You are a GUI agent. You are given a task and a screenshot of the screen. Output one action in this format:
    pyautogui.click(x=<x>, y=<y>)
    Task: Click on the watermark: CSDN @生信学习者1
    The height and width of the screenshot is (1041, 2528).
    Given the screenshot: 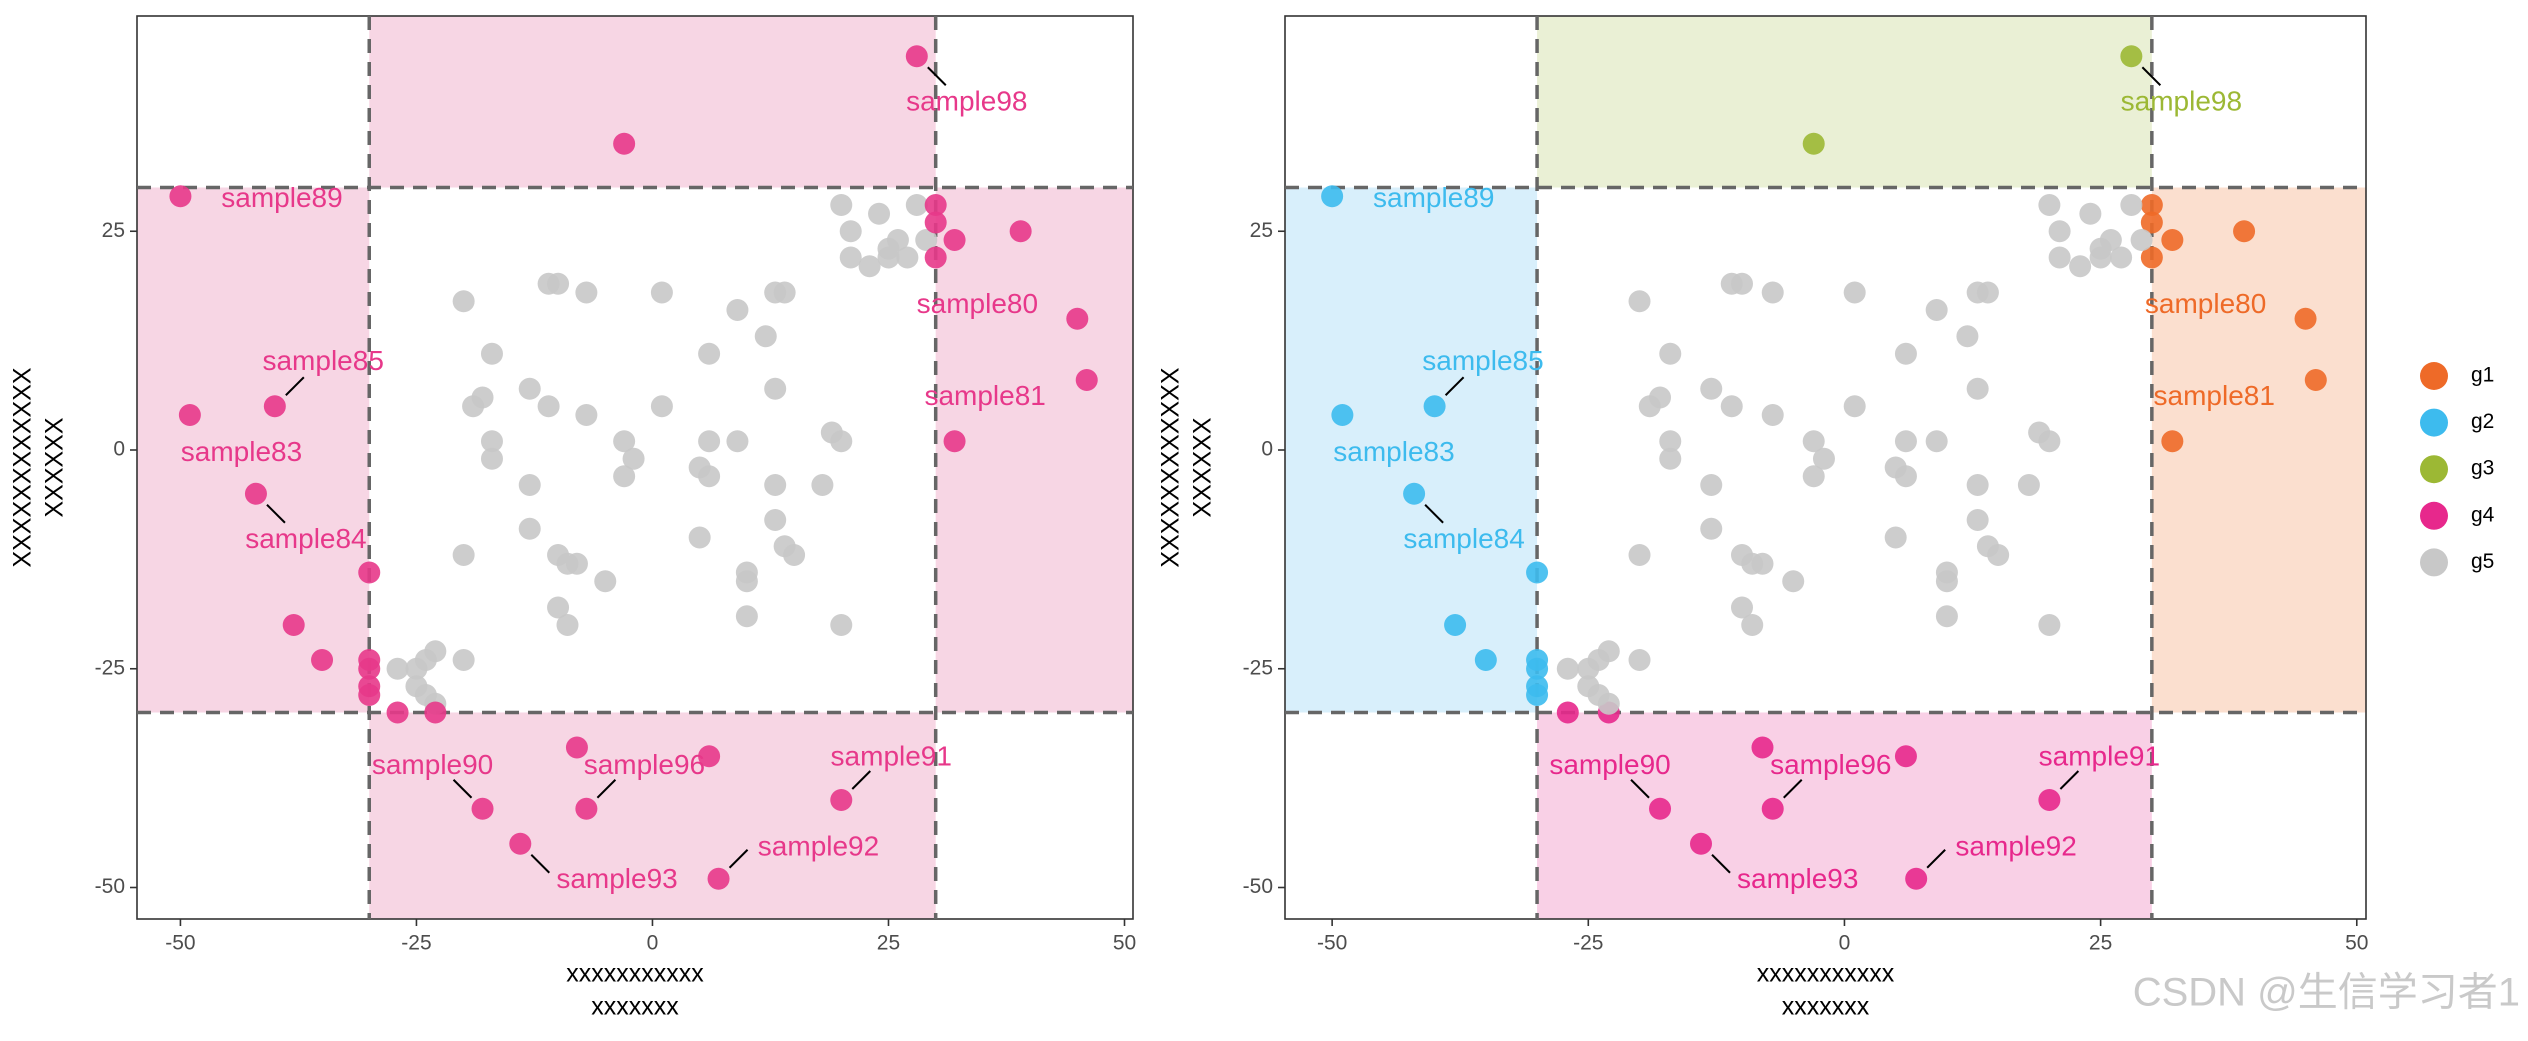 What is the action you would take?
    pyautogui.click(x=2326, y=993)
    